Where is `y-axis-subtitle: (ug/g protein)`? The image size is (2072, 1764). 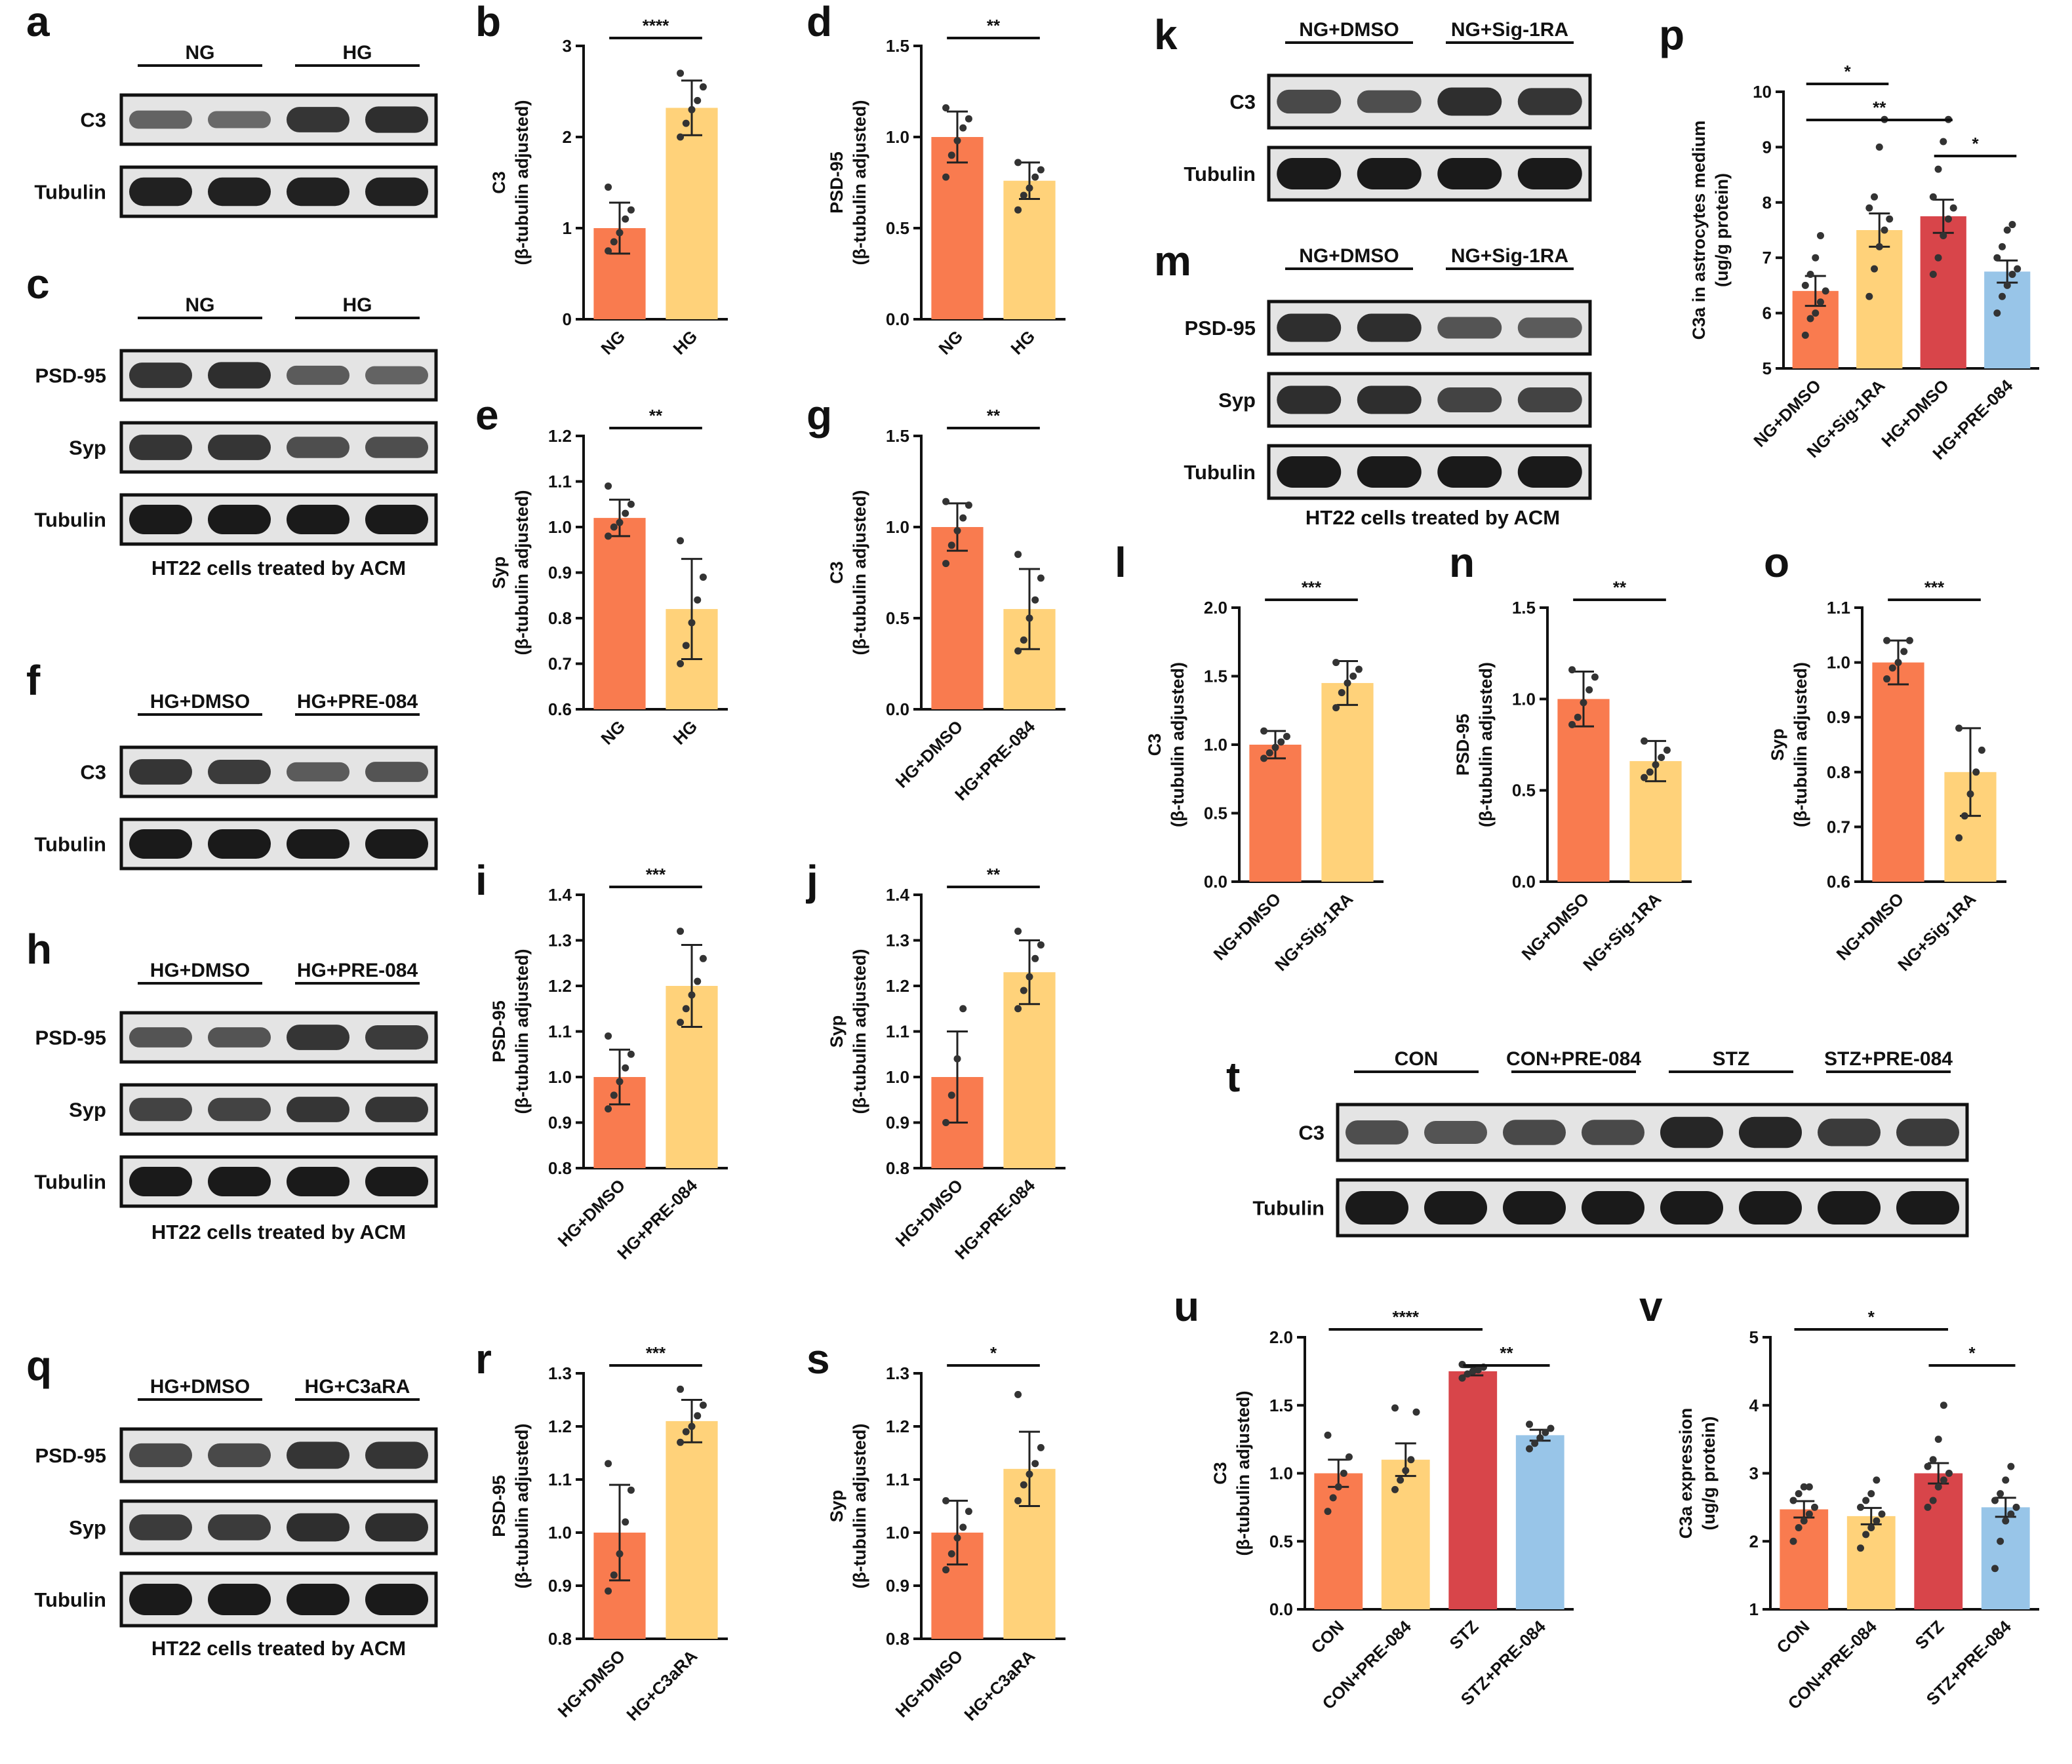 y-axis-subtitle: (ug/g protein) is located at coordinates (1722, 230).